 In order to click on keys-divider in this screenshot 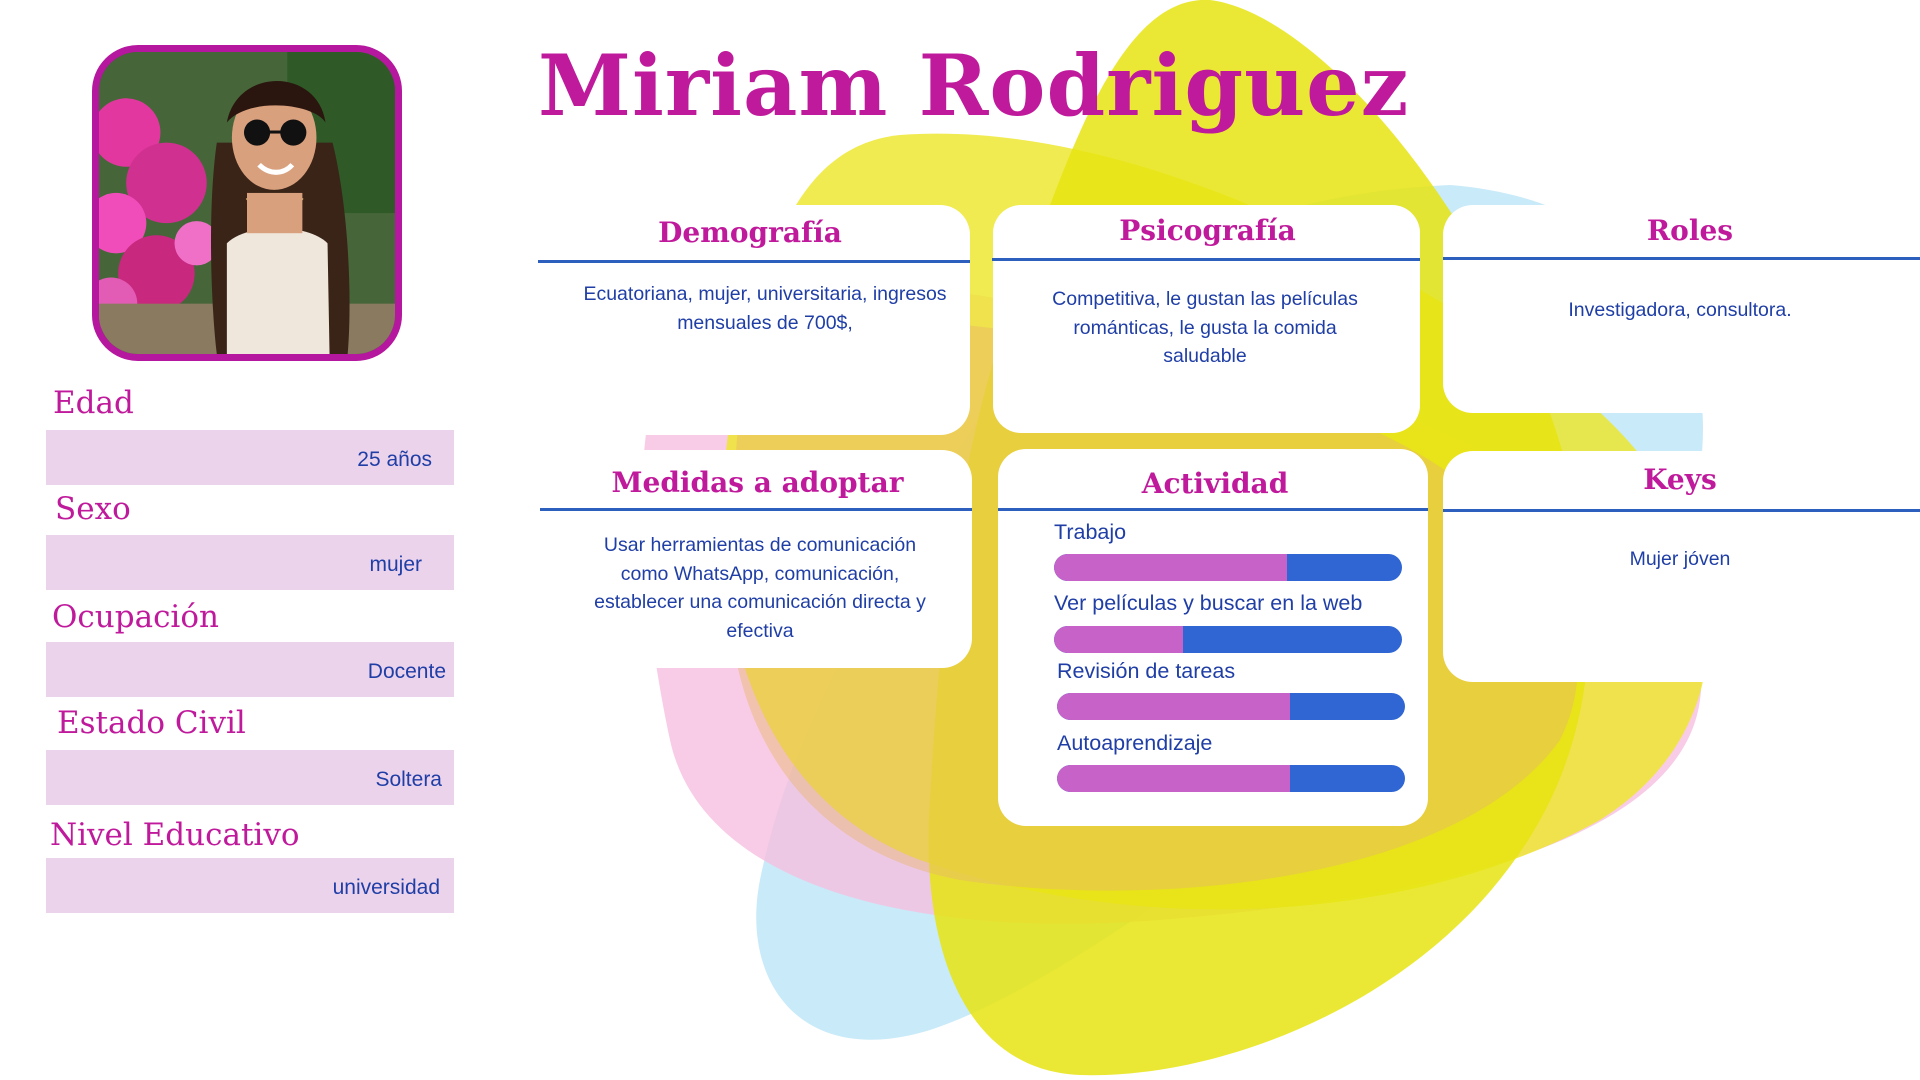, I will do `click(1681, 510)`.